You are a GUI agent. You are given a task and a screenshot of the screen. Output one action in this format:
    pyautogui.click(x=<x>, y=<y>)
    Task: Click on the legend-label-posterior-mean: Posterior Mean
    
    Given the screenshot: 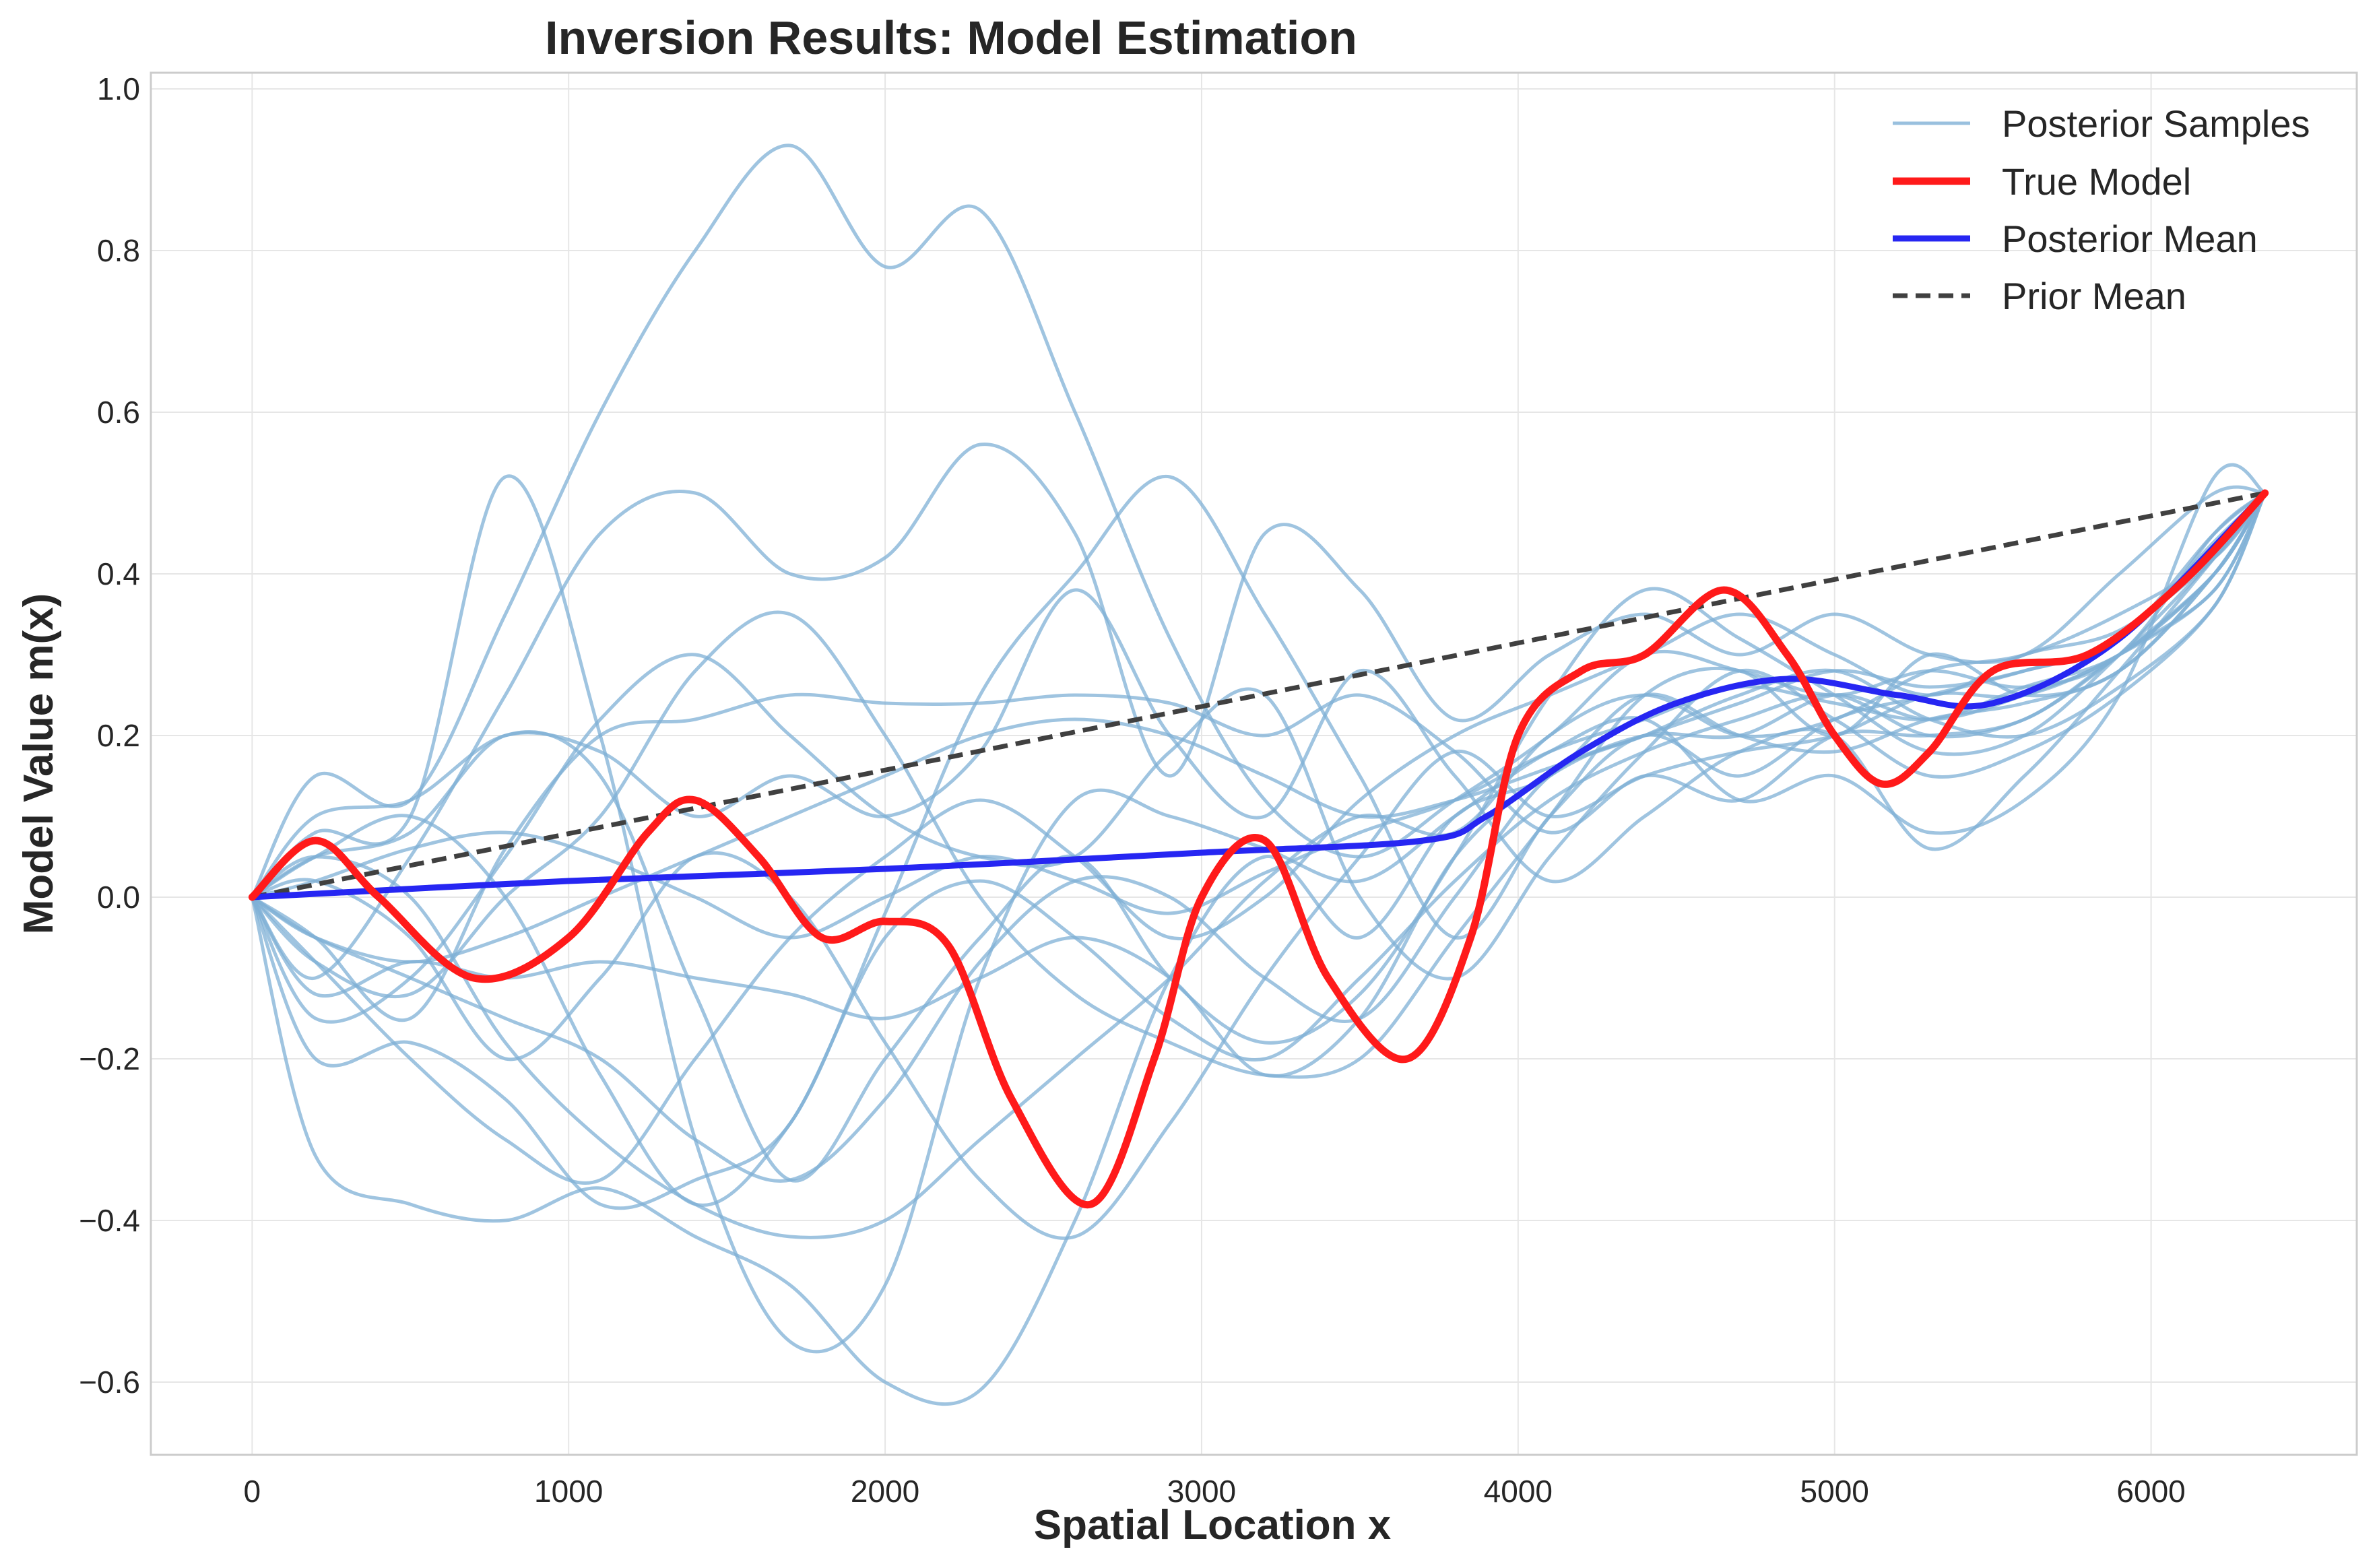 What is the action you would take?
    pyautogui.click(x=2130, y=239)
    